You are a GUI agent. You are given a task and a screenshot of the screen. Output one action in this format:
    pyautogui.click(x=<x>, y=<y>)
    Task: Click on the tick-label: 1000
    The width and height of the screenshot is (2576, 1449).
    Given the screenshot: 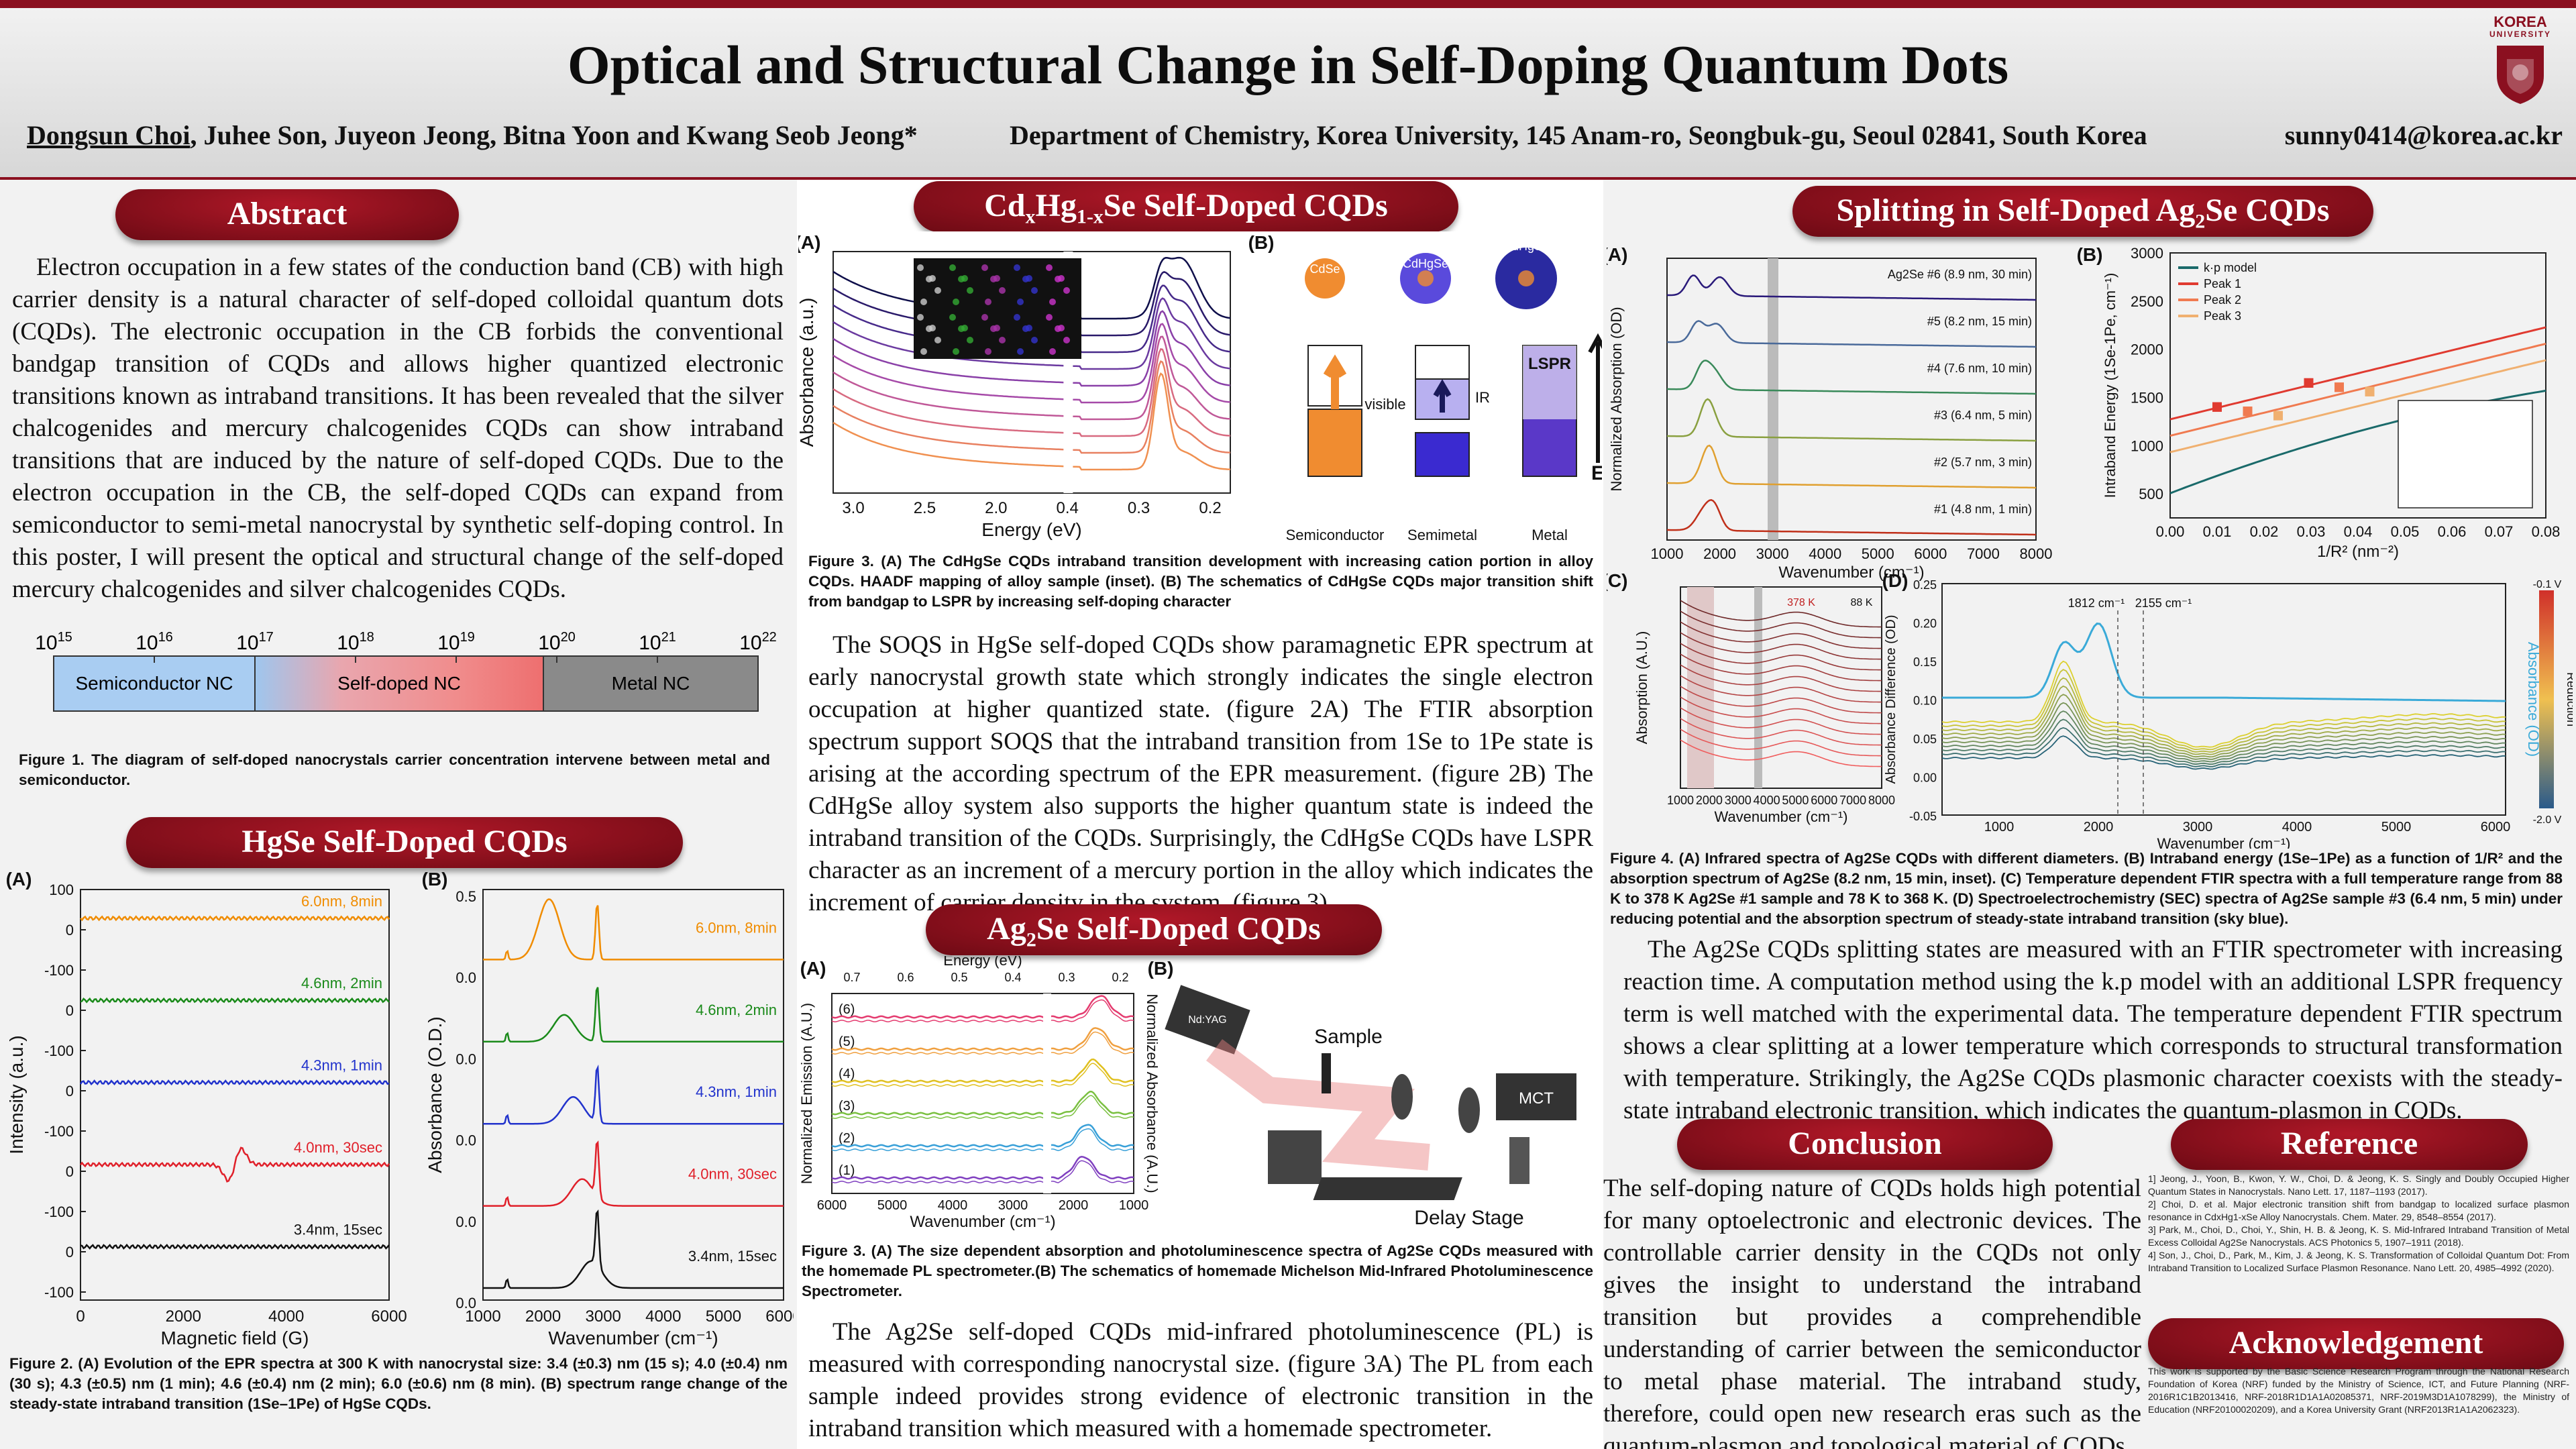 What is the action you would take?
    pyautogui.click(x=1667, y=553)
    